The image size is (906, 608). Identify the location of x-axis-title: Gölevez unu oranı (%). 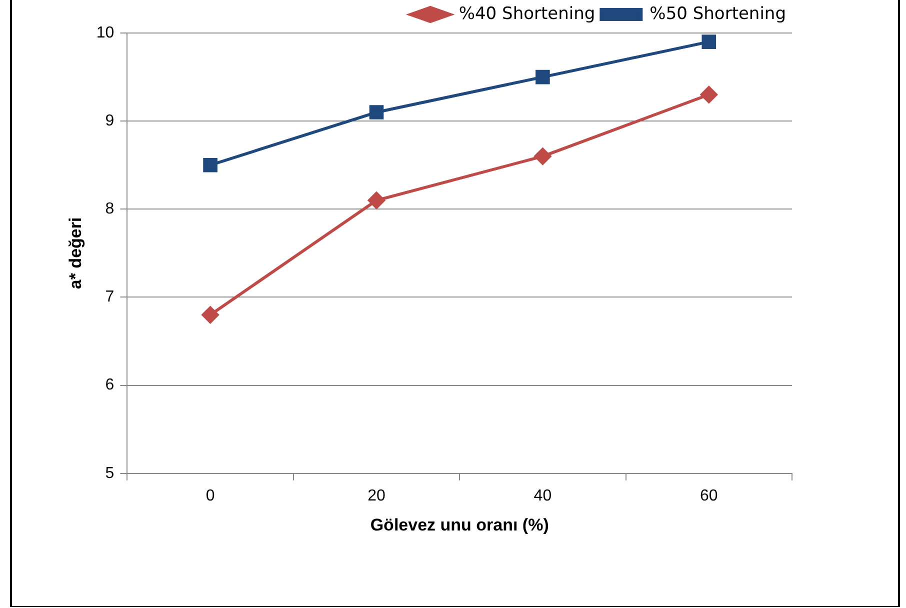
(459, 524).